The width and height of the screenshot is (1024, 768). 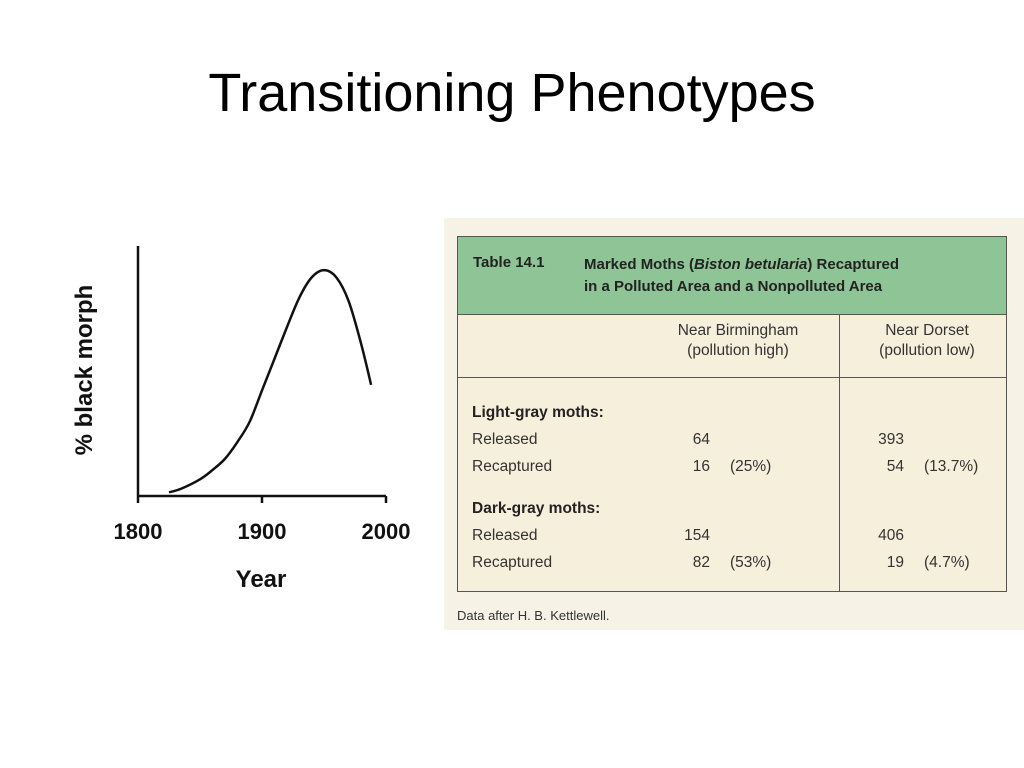 I want to click on series-line-black-morph, so click(x=270, y=381).